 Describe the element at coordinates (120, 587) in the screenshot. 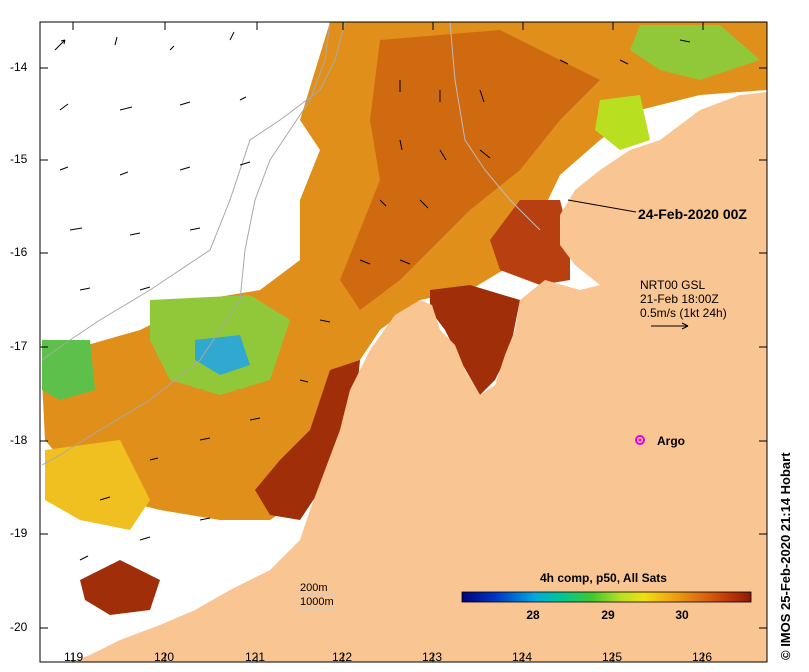

I see `sst-south-hot` at that location.